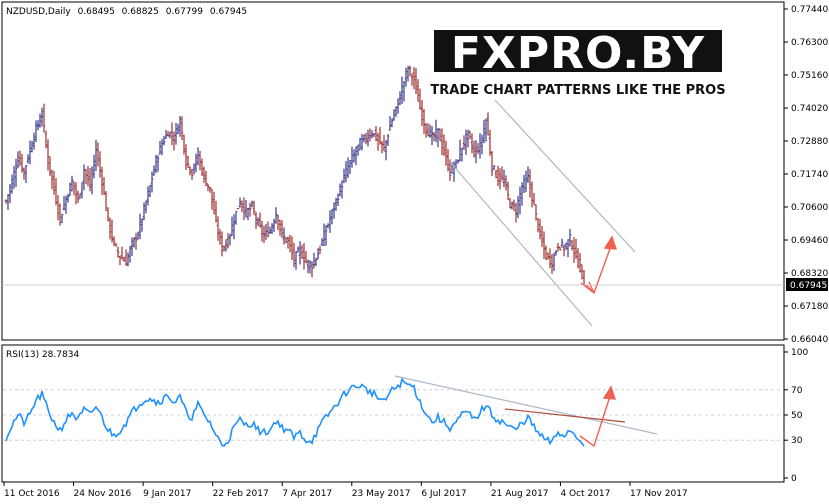 This screenshot has width=829, height=504. What do you see at coordinates (808, 286) in the screenshot?
I see `current-price-label: 0.67945` at bounding box center [808, 286].